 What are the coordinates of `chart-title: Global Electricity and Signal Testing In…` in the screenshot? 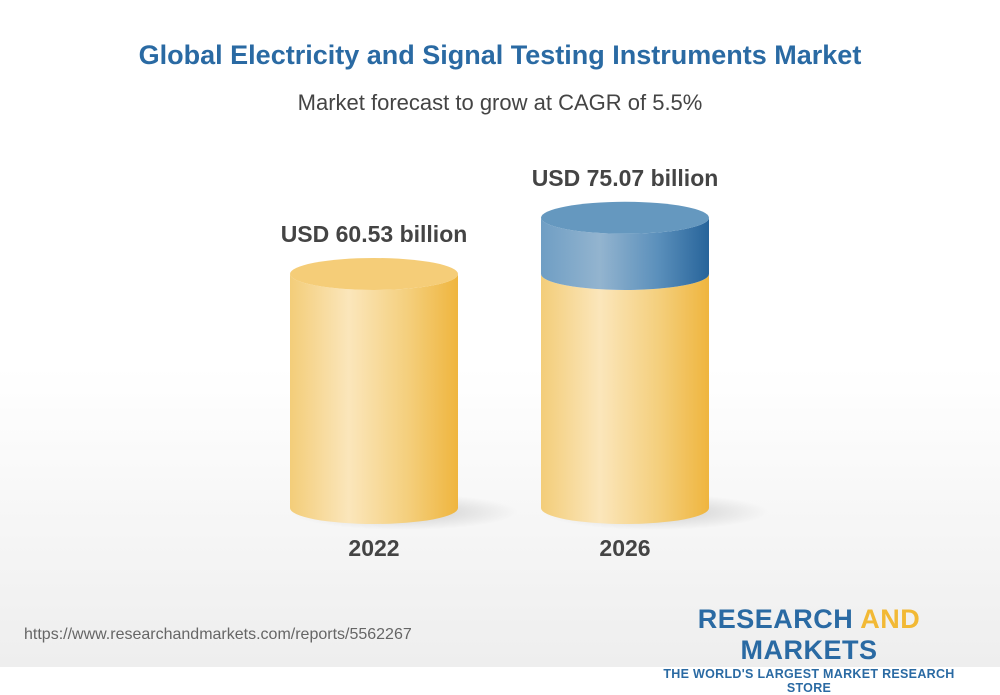 It's located at (500, 55).